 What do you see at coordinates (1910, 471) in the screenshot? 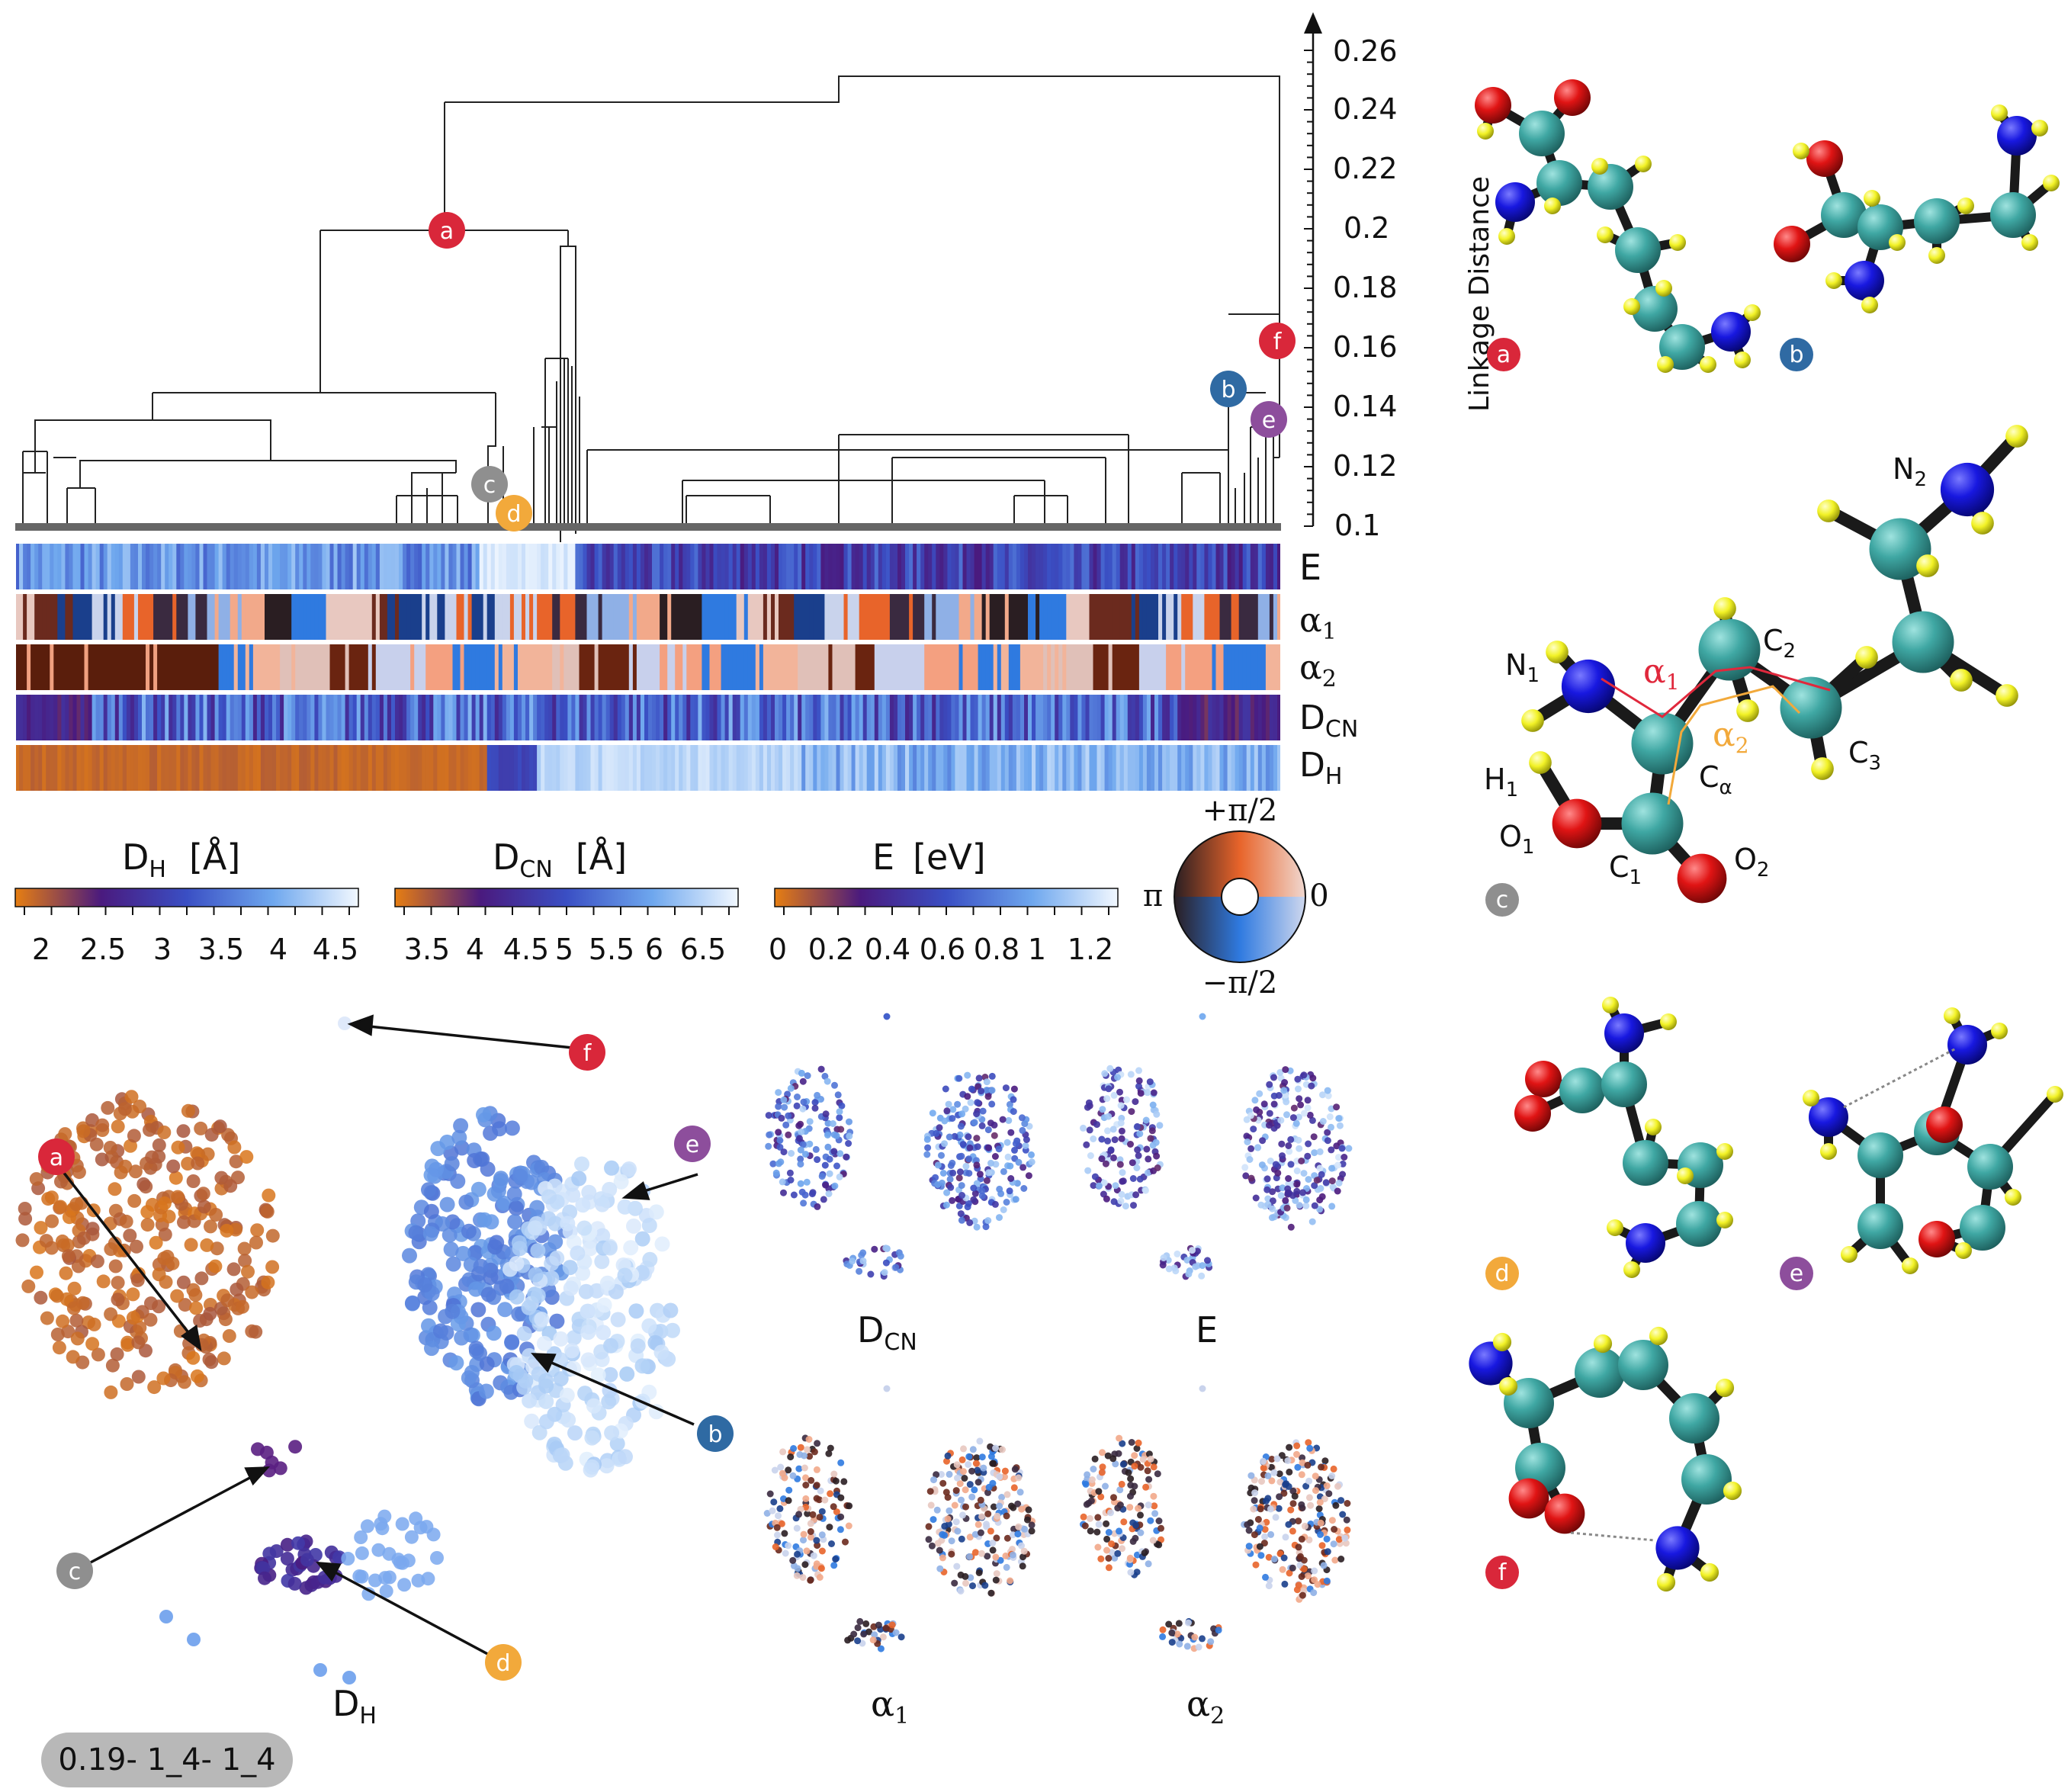
I see `svg-text: N2` at bounding box center [1910, 471].